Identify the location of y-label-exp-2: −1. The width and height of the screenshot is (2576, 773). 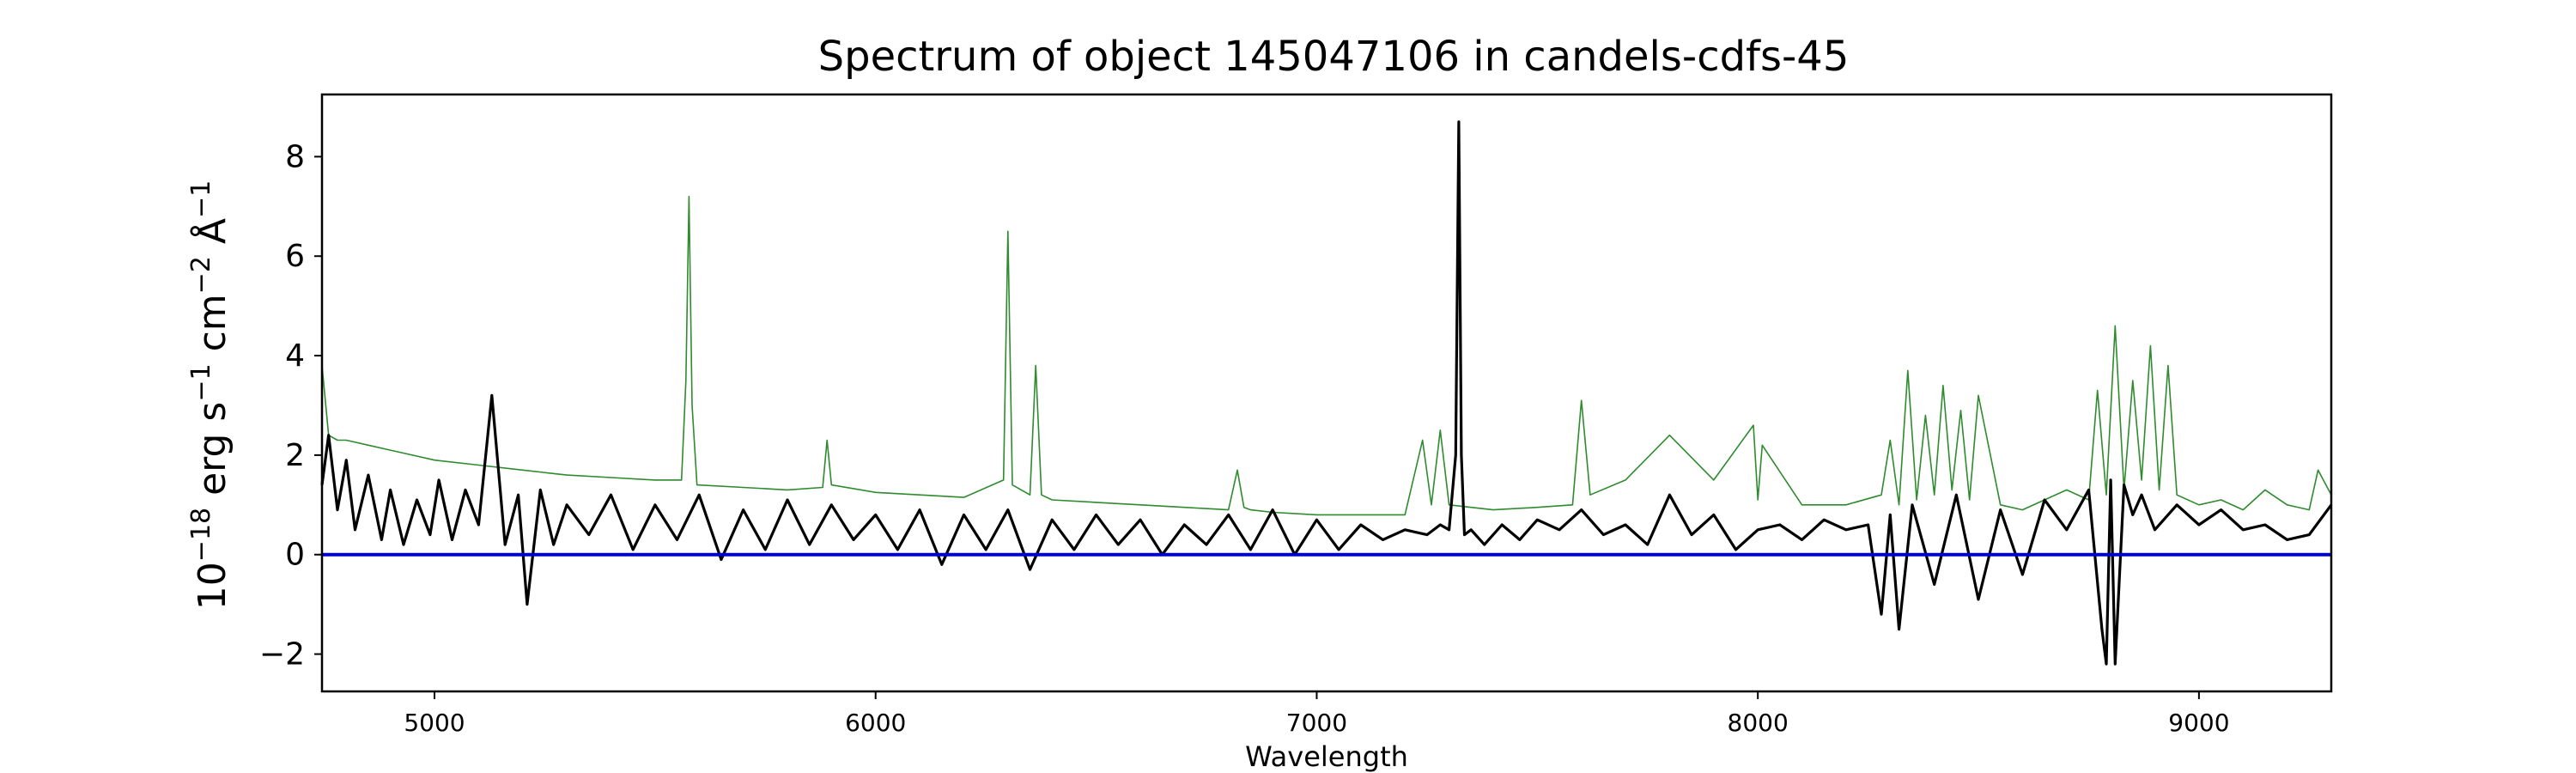
(201, 382).